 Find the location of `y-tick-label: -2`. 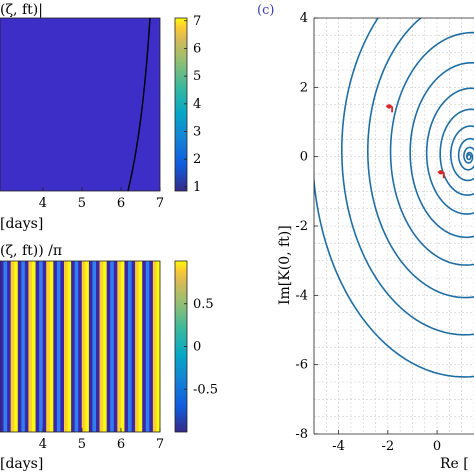

y-tick-label: -2 is located at coordinates (301, 226).